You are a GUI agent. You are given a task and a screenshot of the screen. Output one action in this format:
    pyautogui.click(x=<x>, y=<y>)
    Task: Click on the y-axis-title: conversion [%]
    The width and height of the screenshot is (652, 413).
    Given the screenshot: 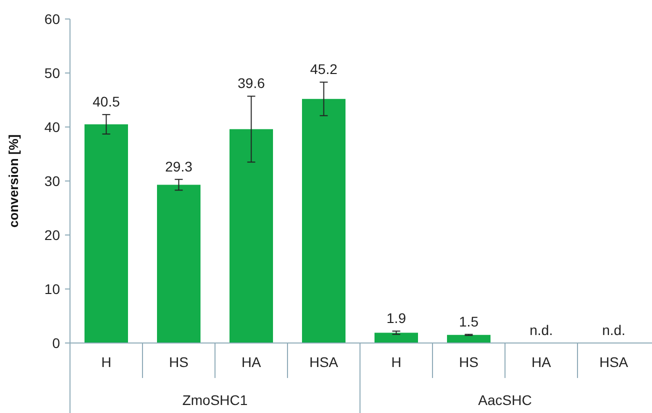 What is the action you would take?
    pyautogui.click(x=13, y=181)
    